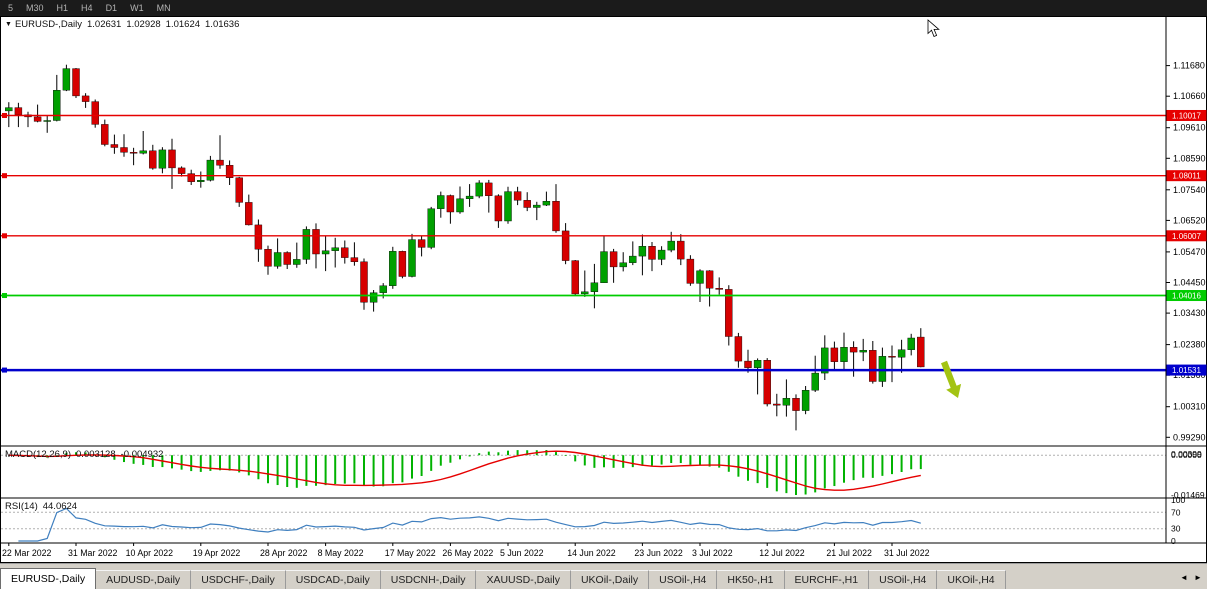 This screenshot has height=589, width=1207. Describe the element at coordinates (137, 8) in the screenshot. I see `timeframe-button-W1: W1` at that location.